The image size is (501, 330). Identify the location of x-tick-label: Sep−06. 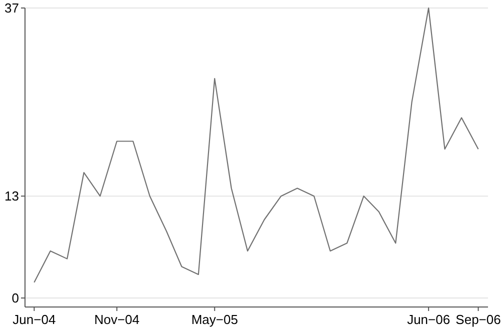
(478, 319).